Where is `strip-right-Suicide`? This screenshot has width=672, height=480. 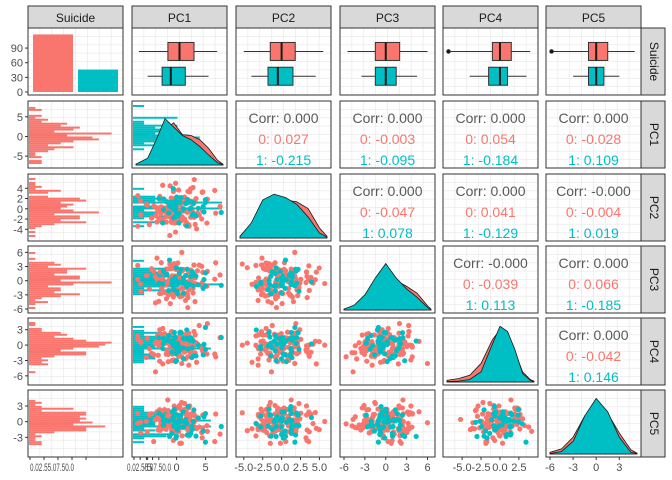
strip-right-Suicide is located at coordinates (653, 61).